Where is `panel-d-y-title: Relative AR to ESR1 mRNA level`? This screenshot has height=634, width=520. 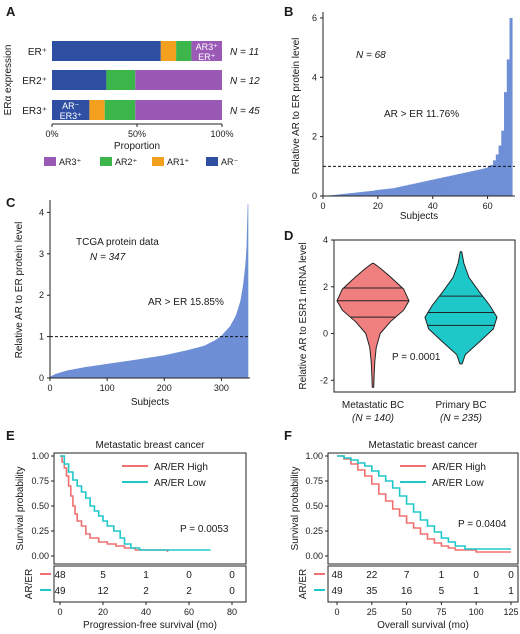 panel-d-y-title: Relative AR to ESR1 mRNA level is located at coordinates (303, 315).